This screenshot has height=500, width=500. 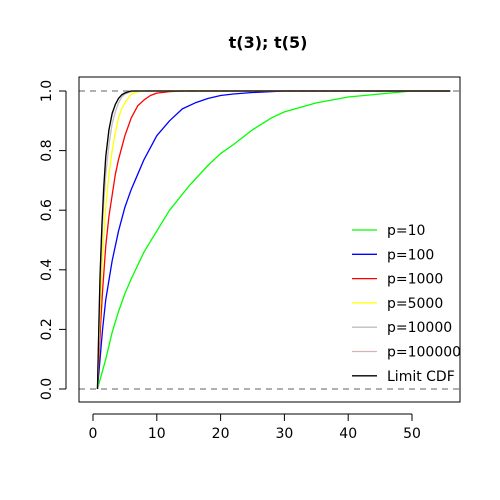 What do you see at coordinates (47, 389) in the screenshot?
I see `y-tick-label-0: 0.0` at bounding box center [47, 389].